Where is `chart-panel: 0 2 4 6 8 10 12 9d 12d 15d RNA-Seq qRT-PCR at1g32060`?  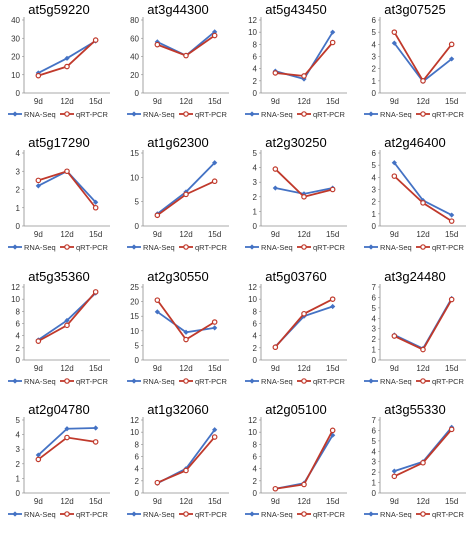 chart-panel: 0 2 4 6 8 10 12 9d 12d 15d RNA-Seq qRT-PCR at1g32060 is located at coordinates (178, 466).